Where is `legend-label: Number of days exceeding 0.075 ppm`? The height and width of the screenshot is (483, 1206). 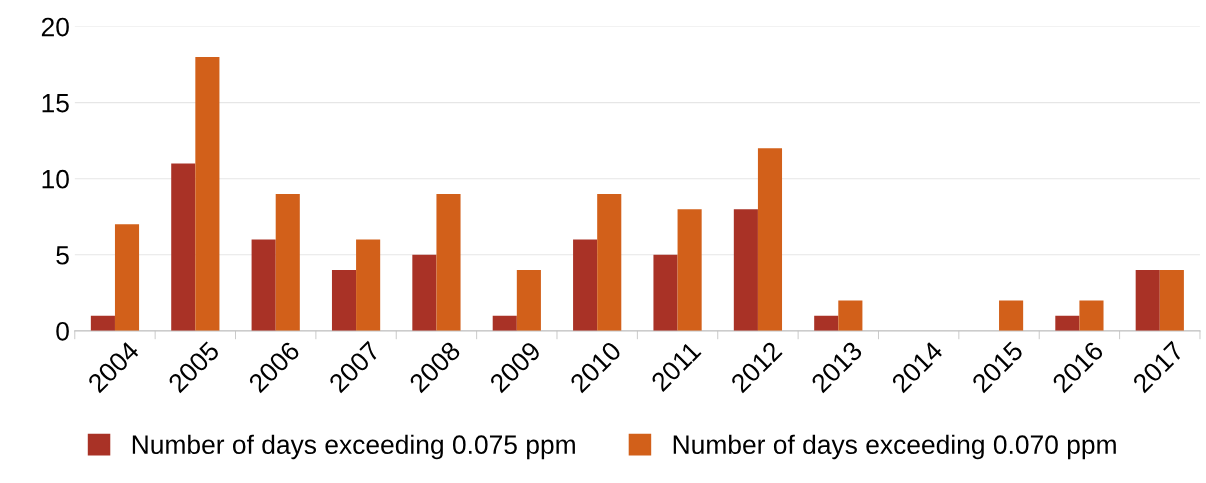
legend-label: Number of days exceeding 0.075 ppm is located at coordinates (353, 447).